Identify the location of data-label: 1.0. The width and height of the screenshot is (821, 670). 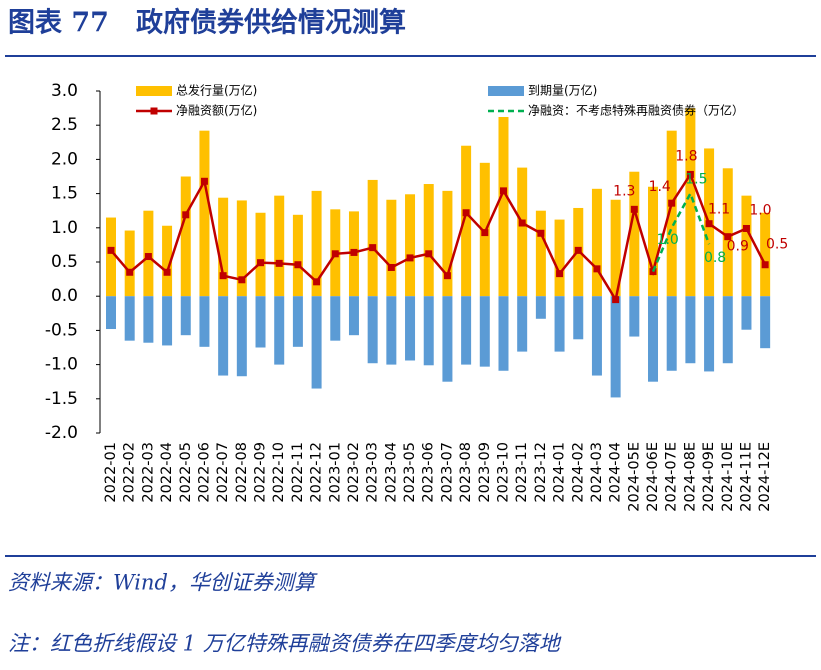
(668, 240).